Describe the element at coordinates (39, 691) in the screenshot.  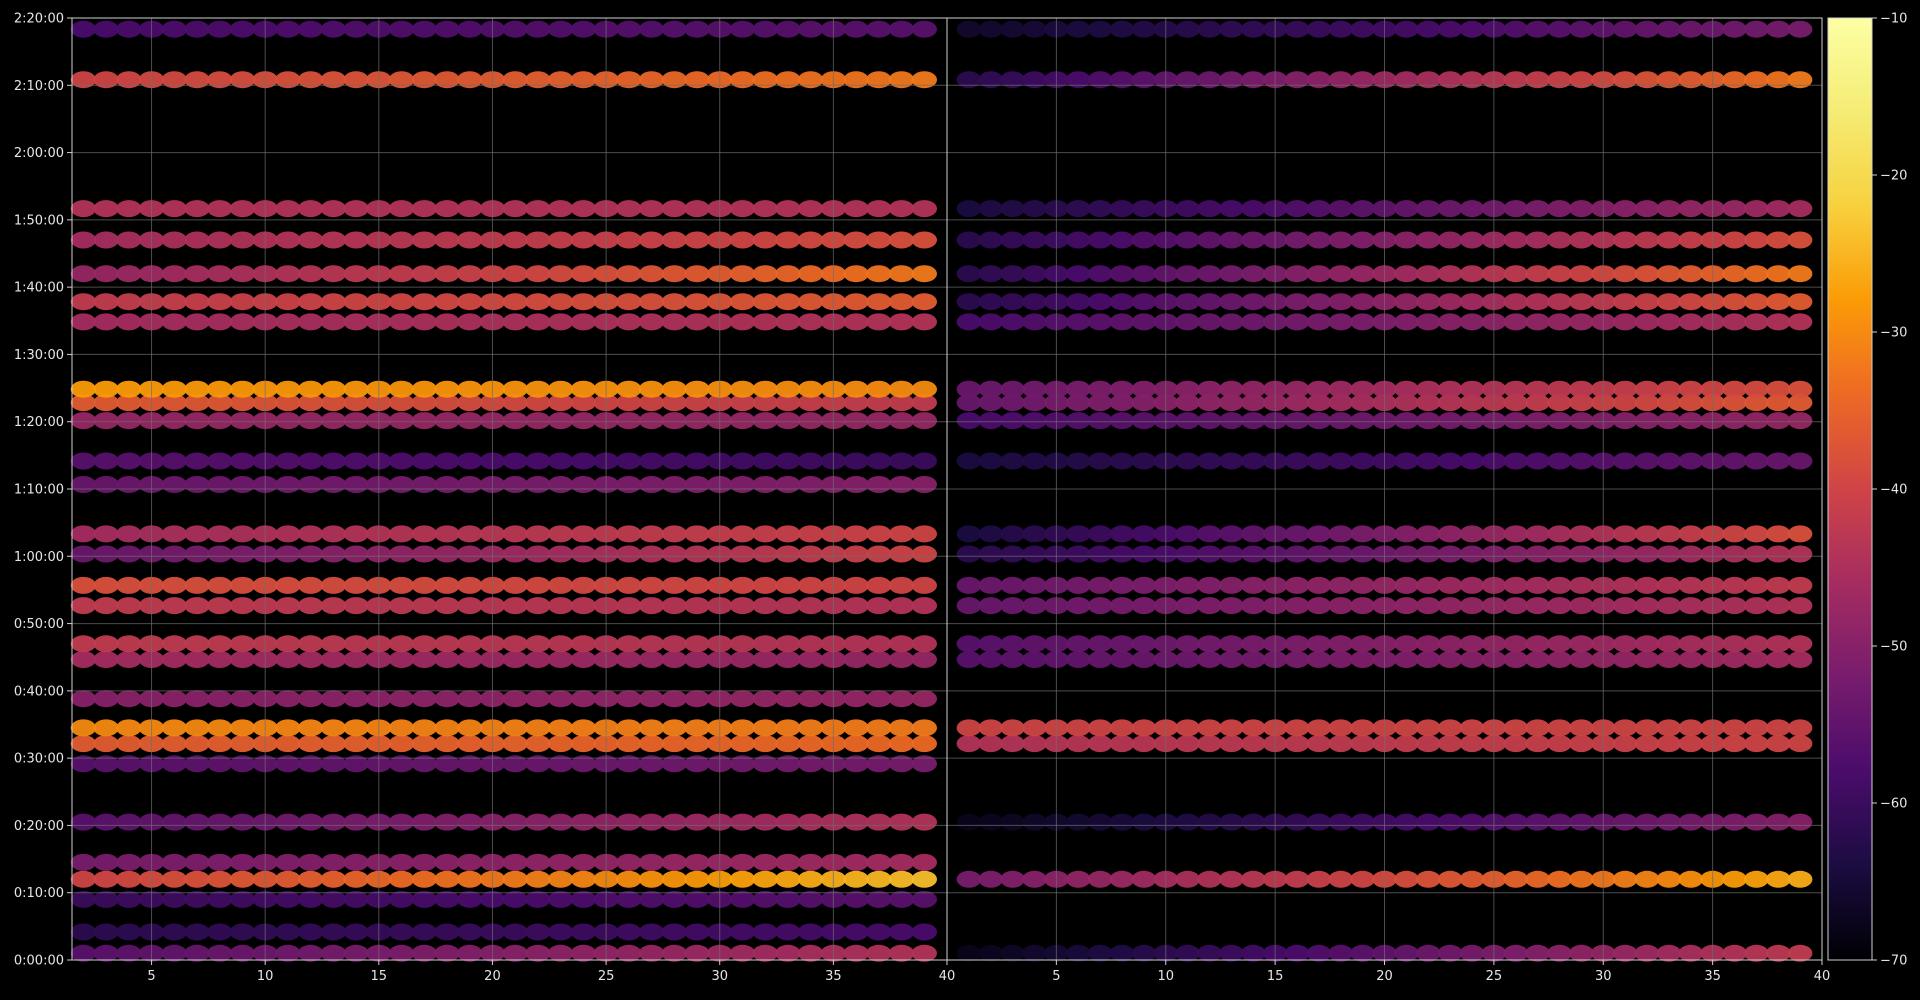
I see `y-tick-label: 0:40:00` at that location.